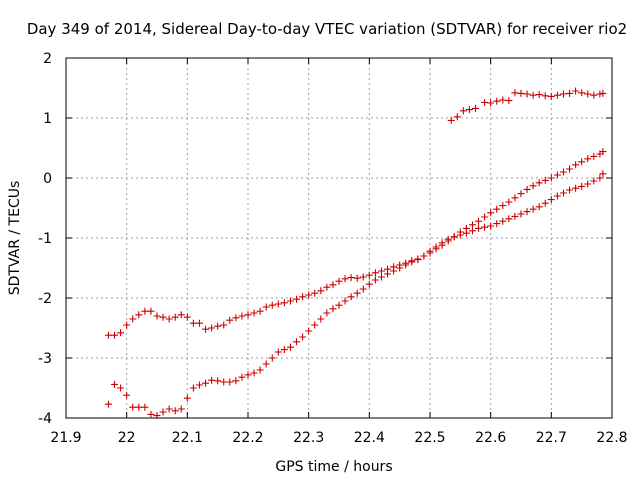 Image resolution: width=640 pixels, height=480 pixels. What do you see at coordinates (15, 238) in the screenshot?
I see `y-axis-label: SDTVAR / TECUs` at bounding box center [15, 238].